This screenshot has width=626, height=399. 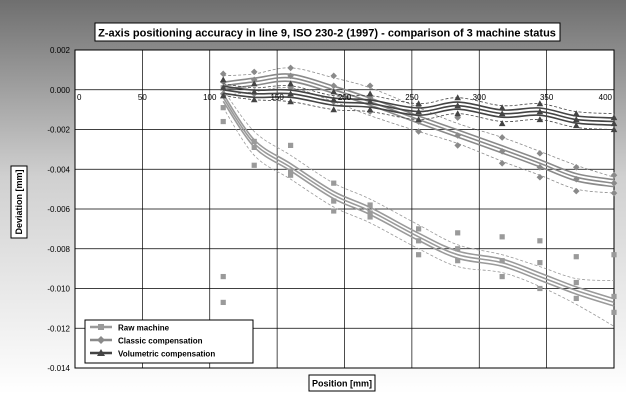 I want to click on x-axis-label-box, so click(x=342, y=383).